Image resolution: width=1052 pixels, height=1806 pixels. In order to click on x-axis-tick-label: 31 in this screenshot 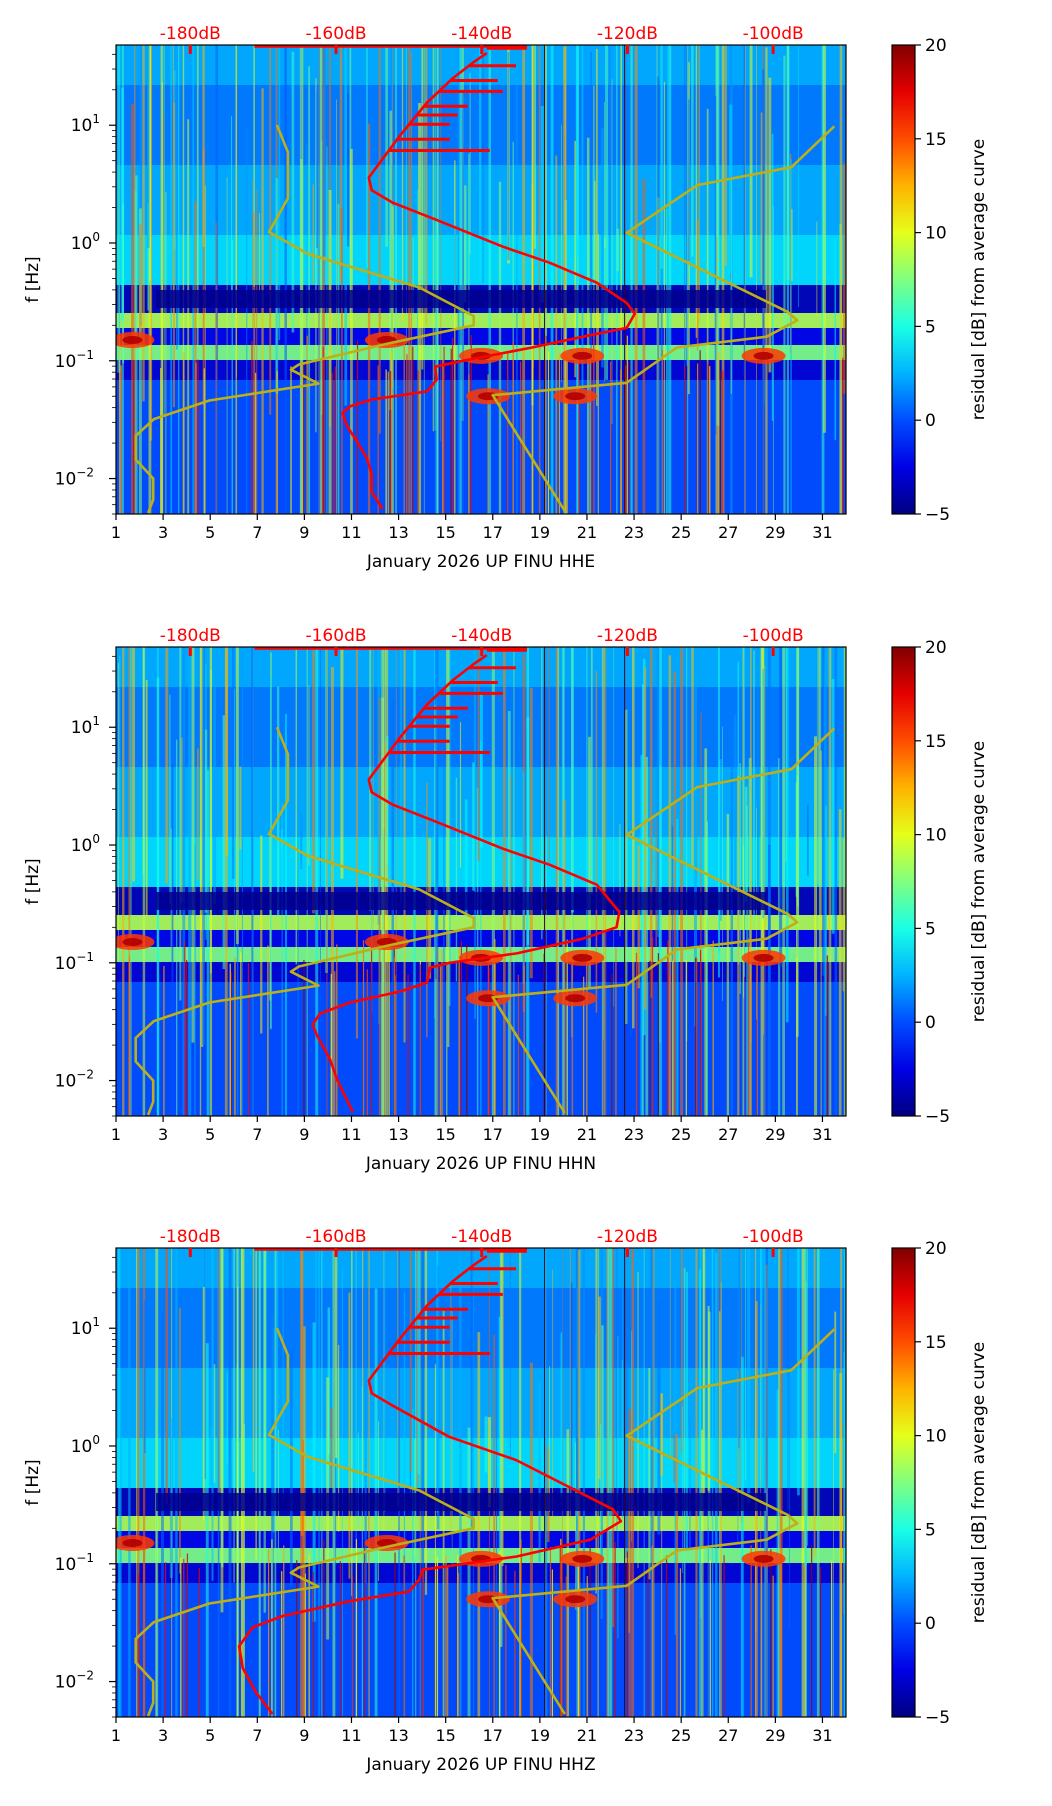, I will do `click(822, 532)`.